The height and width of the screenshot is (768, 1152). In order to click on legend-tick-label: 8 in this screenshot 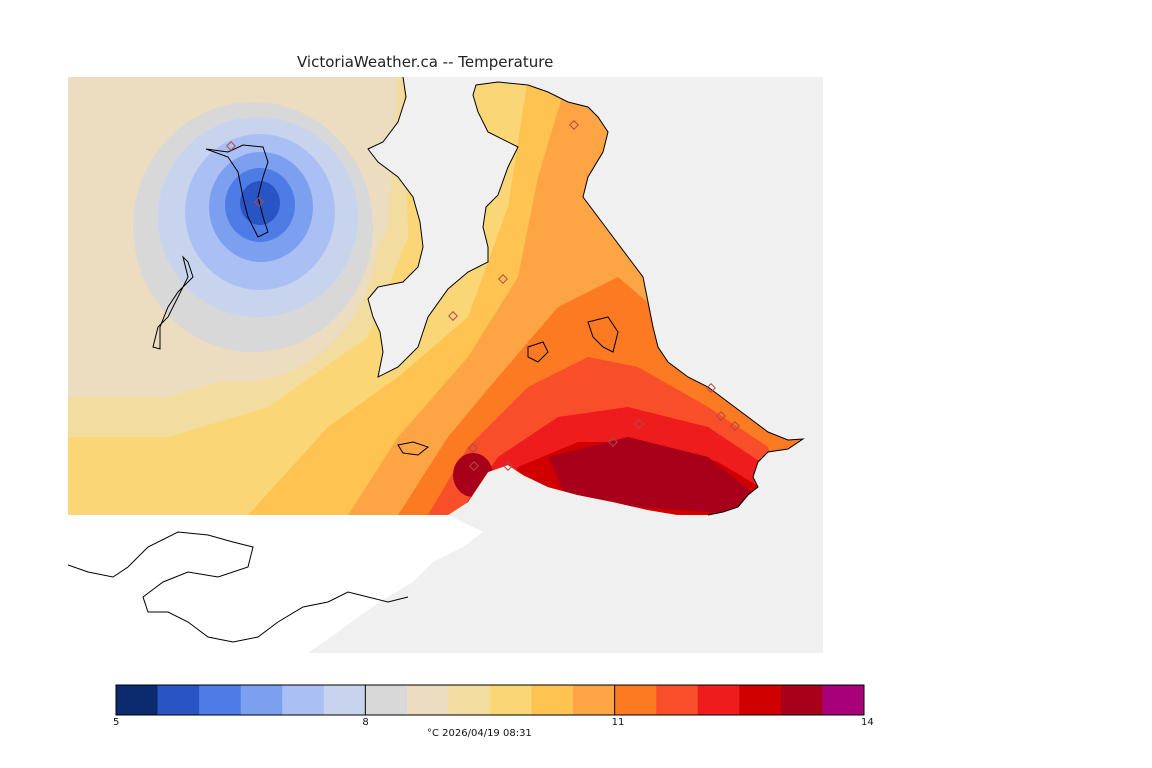, I will do `click(365, 722)`.